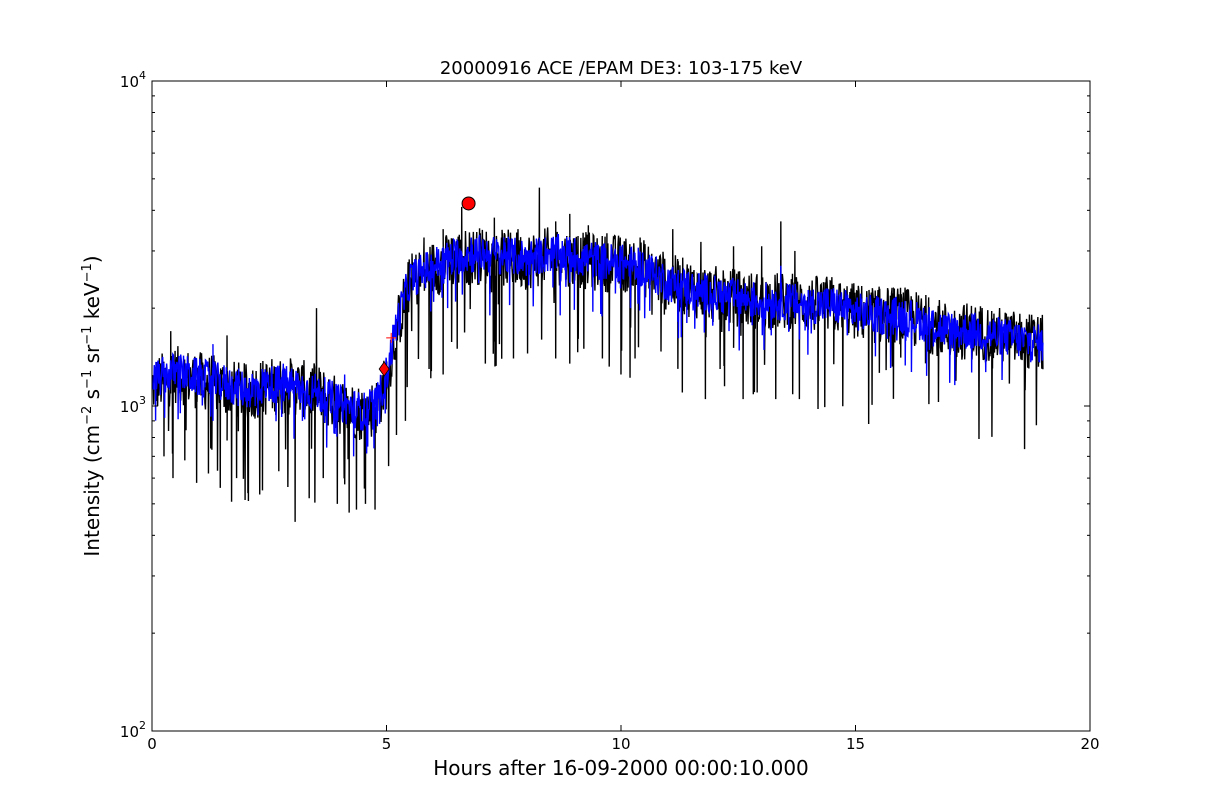  I want to click on marker-diamond, so click(384, 369).